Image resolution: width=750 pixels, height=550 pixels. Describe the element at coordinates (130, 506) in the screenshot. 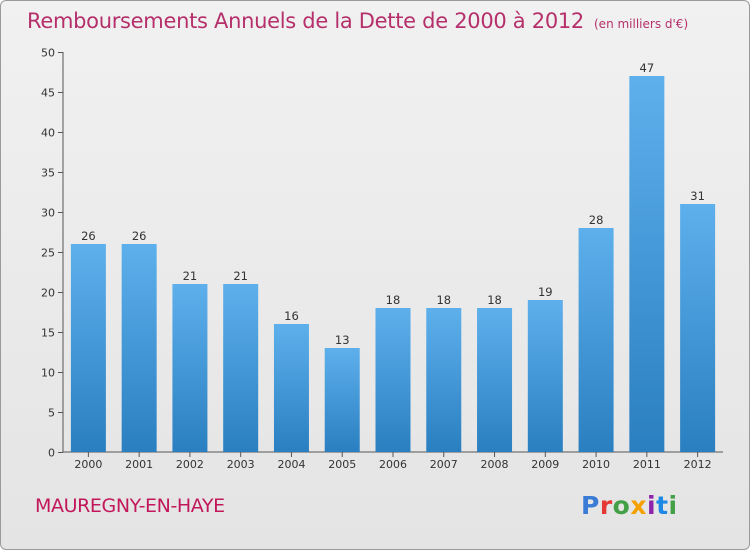

I see `place-name: MAUREGNY-EN-HAYE` at that location.